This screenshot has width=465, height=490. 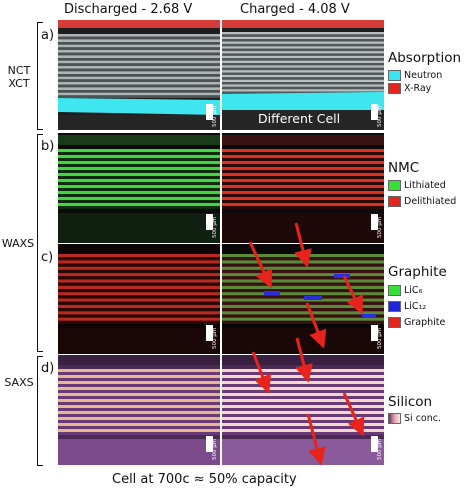 I want to click on scale-label-b-left: 500 µm, so click(x=215, y=227).